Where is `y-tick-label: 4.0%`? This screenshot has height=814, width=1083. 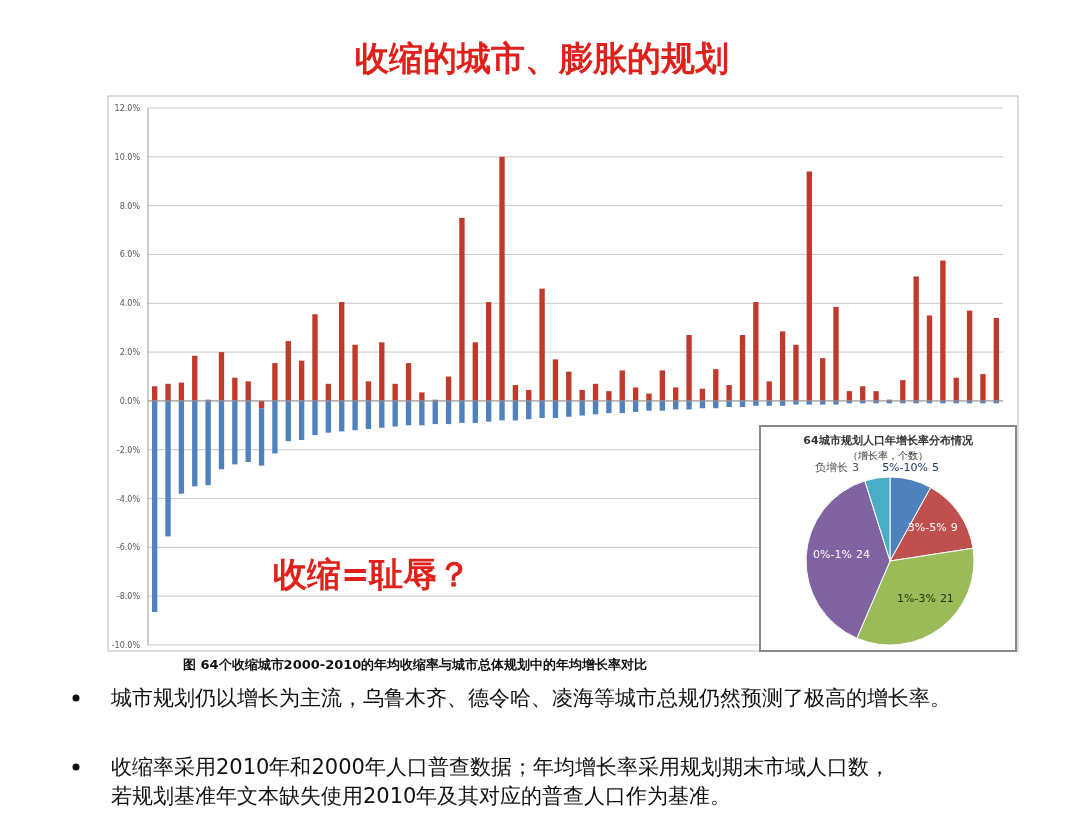
y-tick-label: 4.0% is located at coordinates (130, 304).